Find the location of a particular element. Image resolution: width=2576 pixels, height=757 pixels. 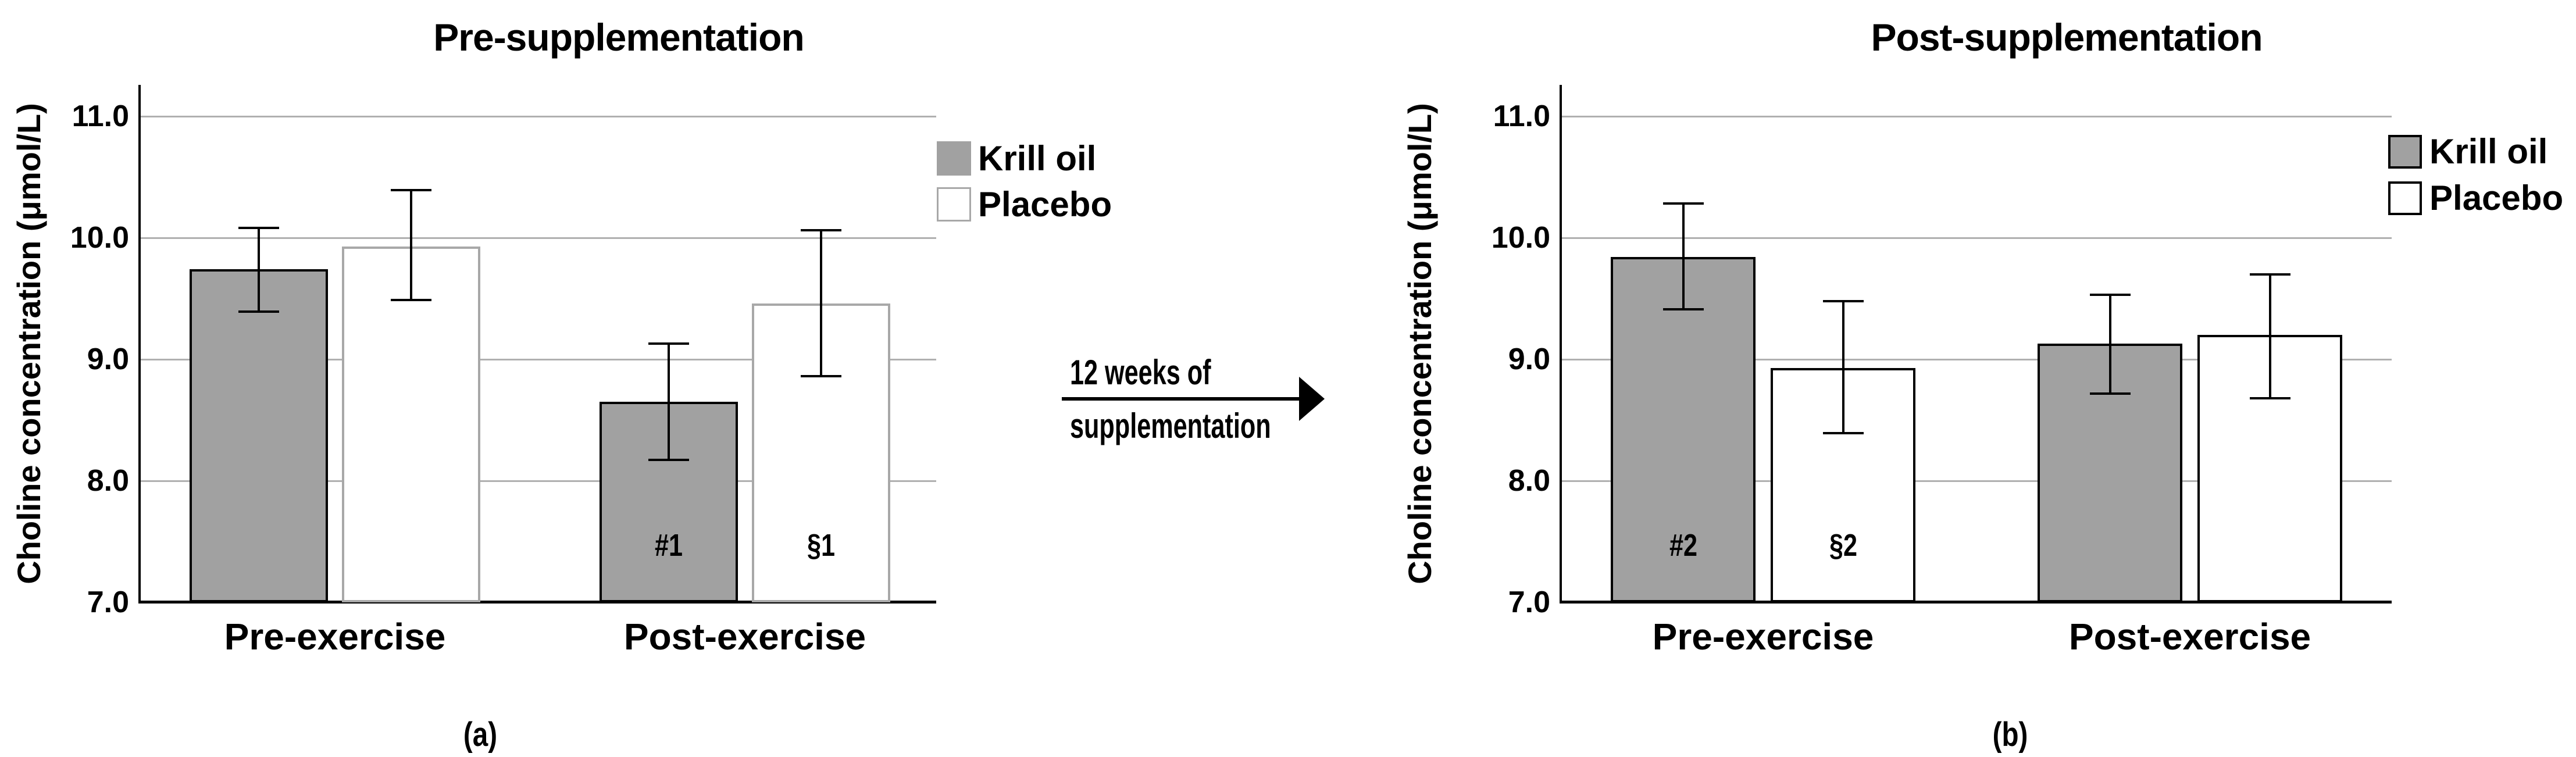

arrow-line is located at coordinates (1181, 399).